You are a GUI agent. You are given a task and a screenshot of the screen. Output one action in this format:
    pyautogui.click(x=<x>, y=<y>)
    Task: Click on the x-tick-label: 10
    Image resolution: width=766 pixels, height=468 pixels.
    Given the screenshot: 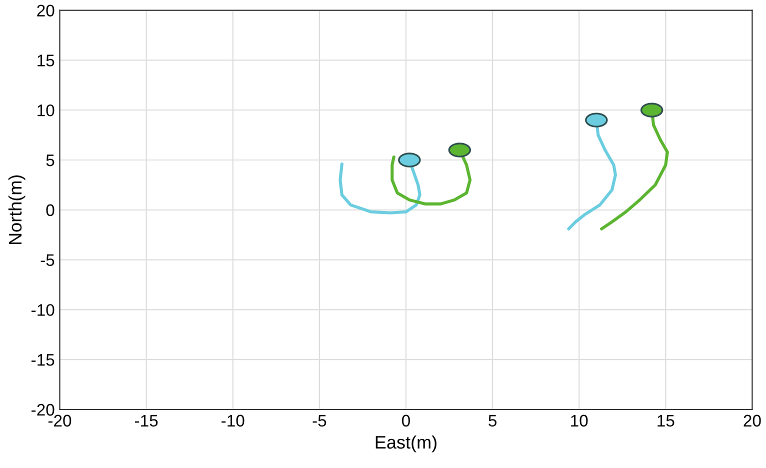 What is the action you would take?
    pyautogui.click(x=579, y=420)
    